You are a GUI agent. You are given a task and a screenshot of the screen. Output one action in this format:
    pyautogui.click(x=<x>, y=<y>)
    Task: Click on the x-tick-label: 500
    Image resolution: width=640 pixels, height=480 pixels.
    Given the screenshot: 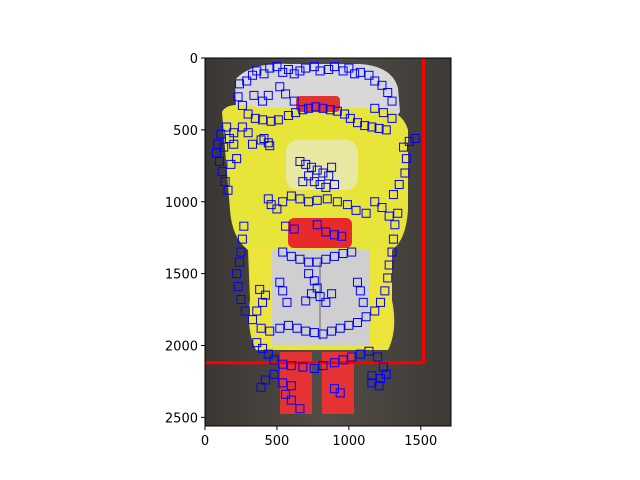 What is the action you would take?
    pyautogui.click(x=277, y=441)
    